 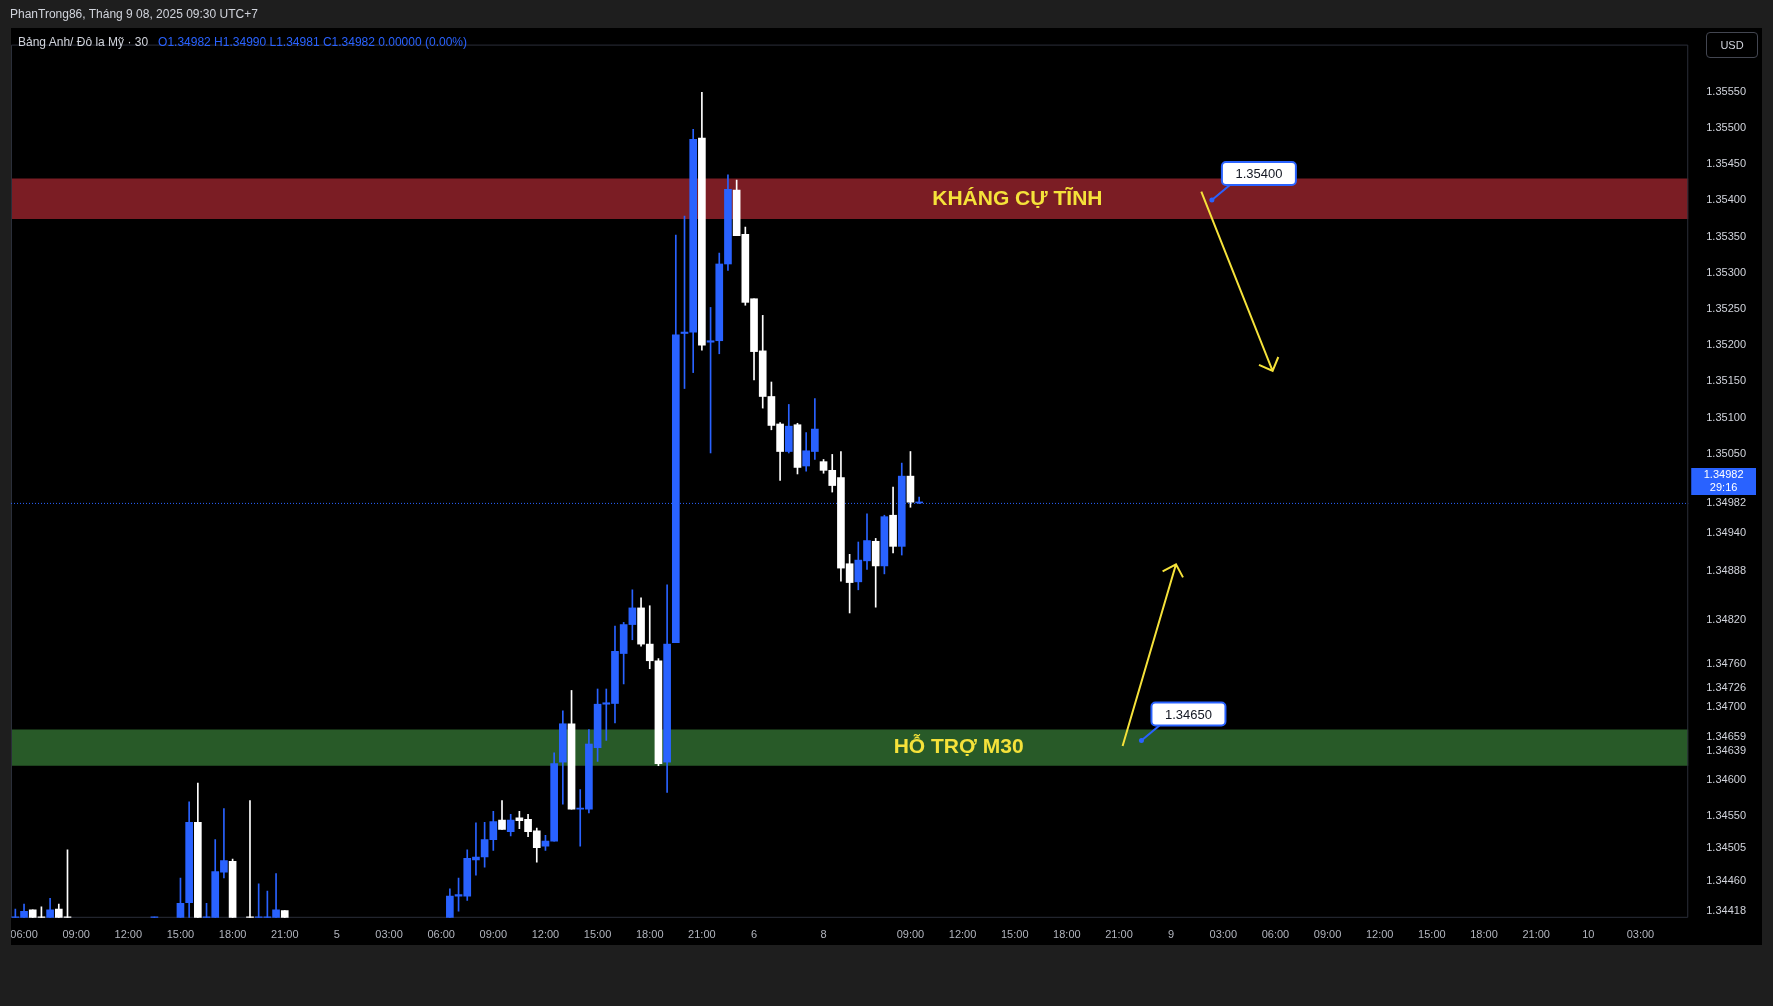 I want to click on y-tick-label: 1.35350, so click(x=1726, y=235).